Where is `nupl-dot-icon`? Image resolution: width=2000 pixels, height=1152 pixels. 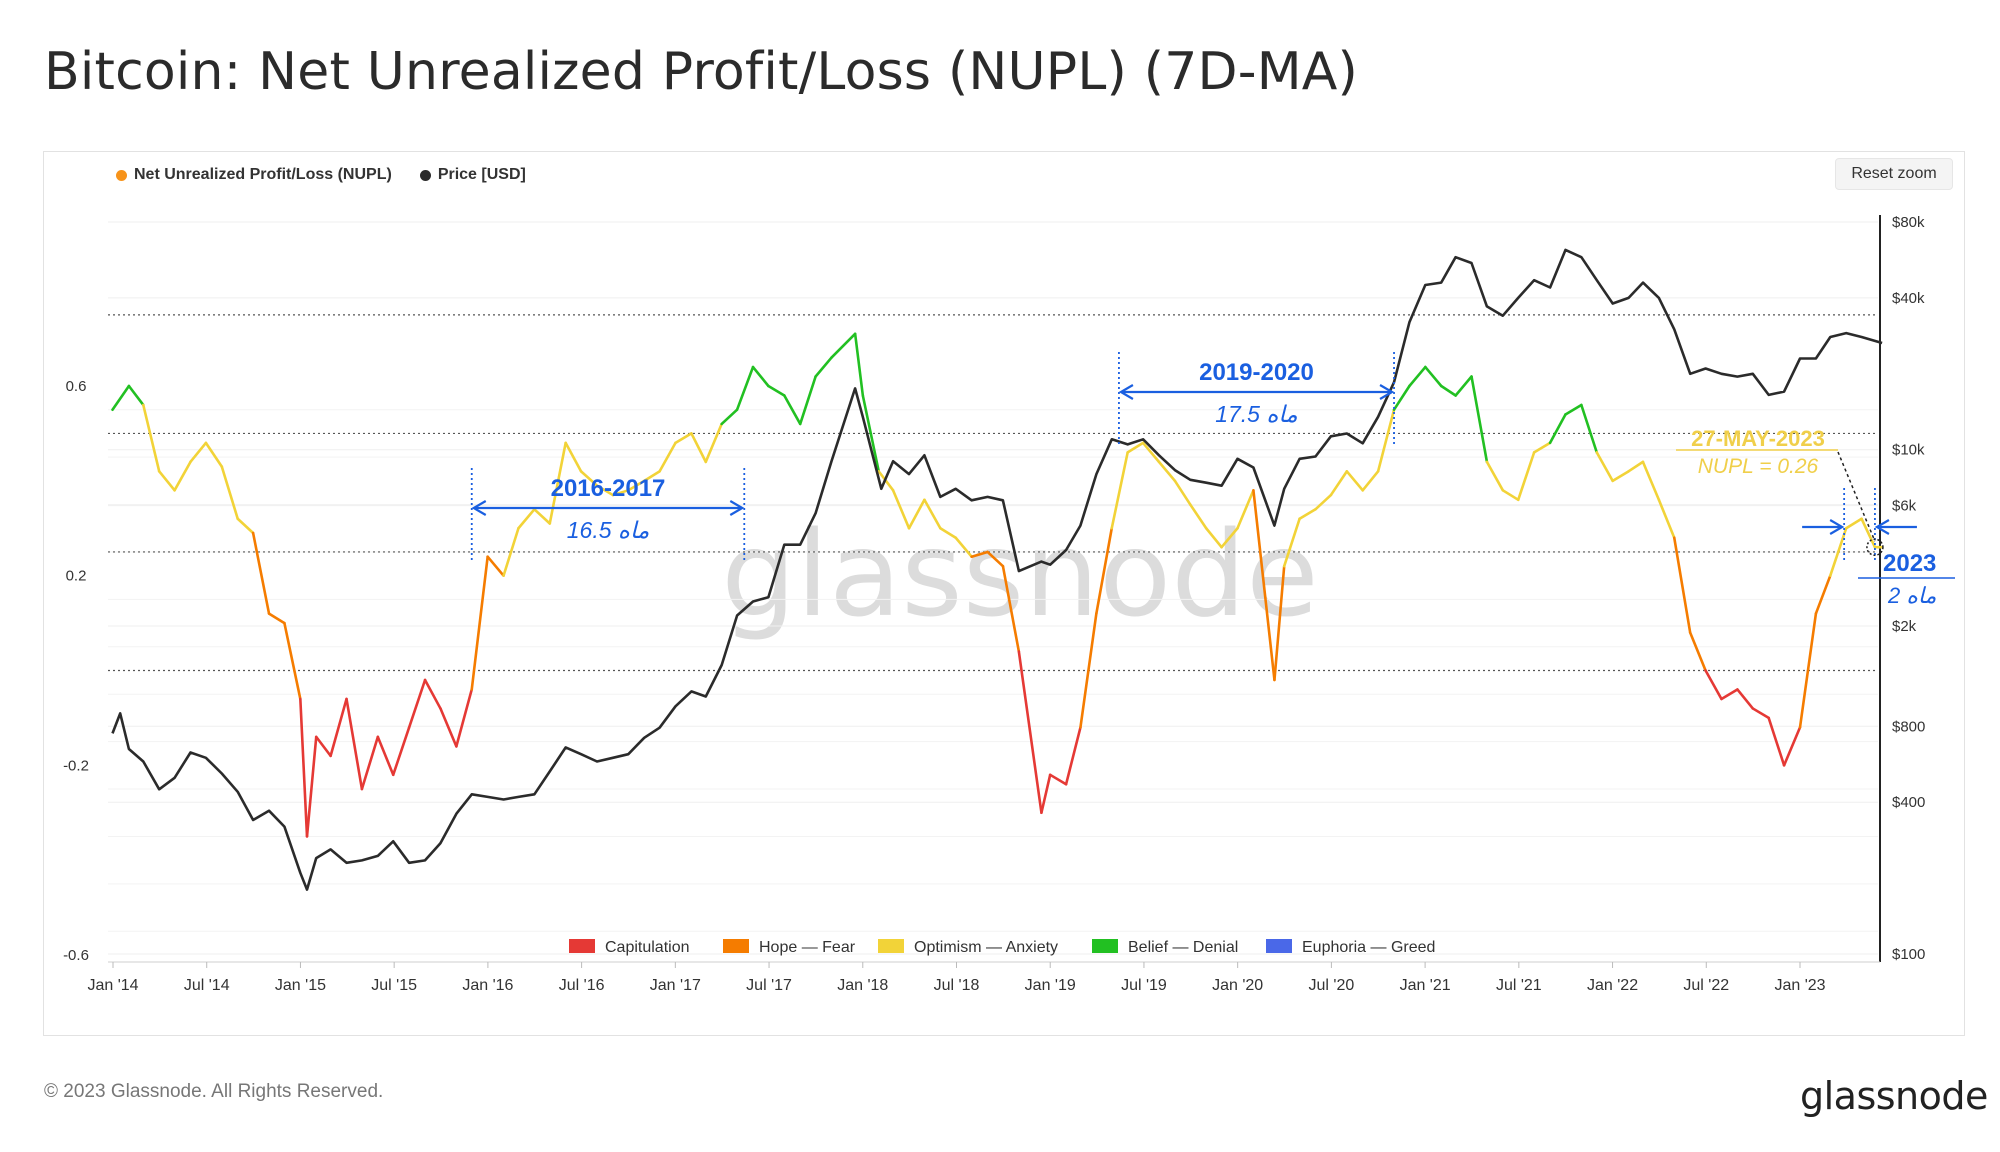
nupl-dot-icon is located at coordinates (121, 175).